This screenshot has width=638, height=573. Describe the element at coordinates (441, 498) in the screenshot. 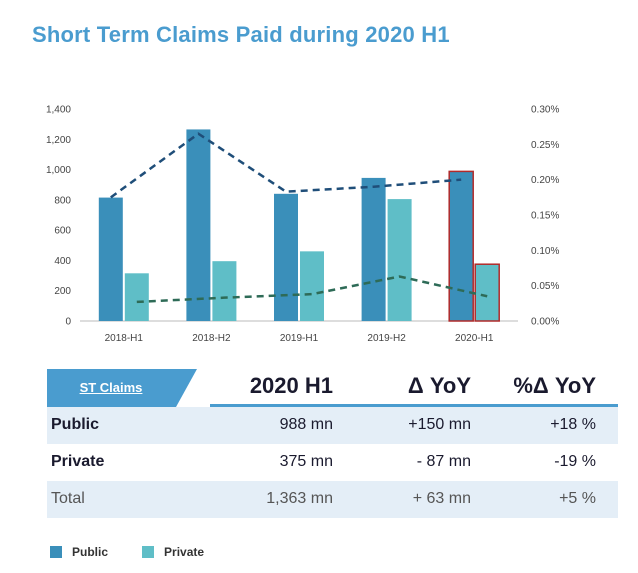

I see `cell-delta: + 63 mn` at that location.